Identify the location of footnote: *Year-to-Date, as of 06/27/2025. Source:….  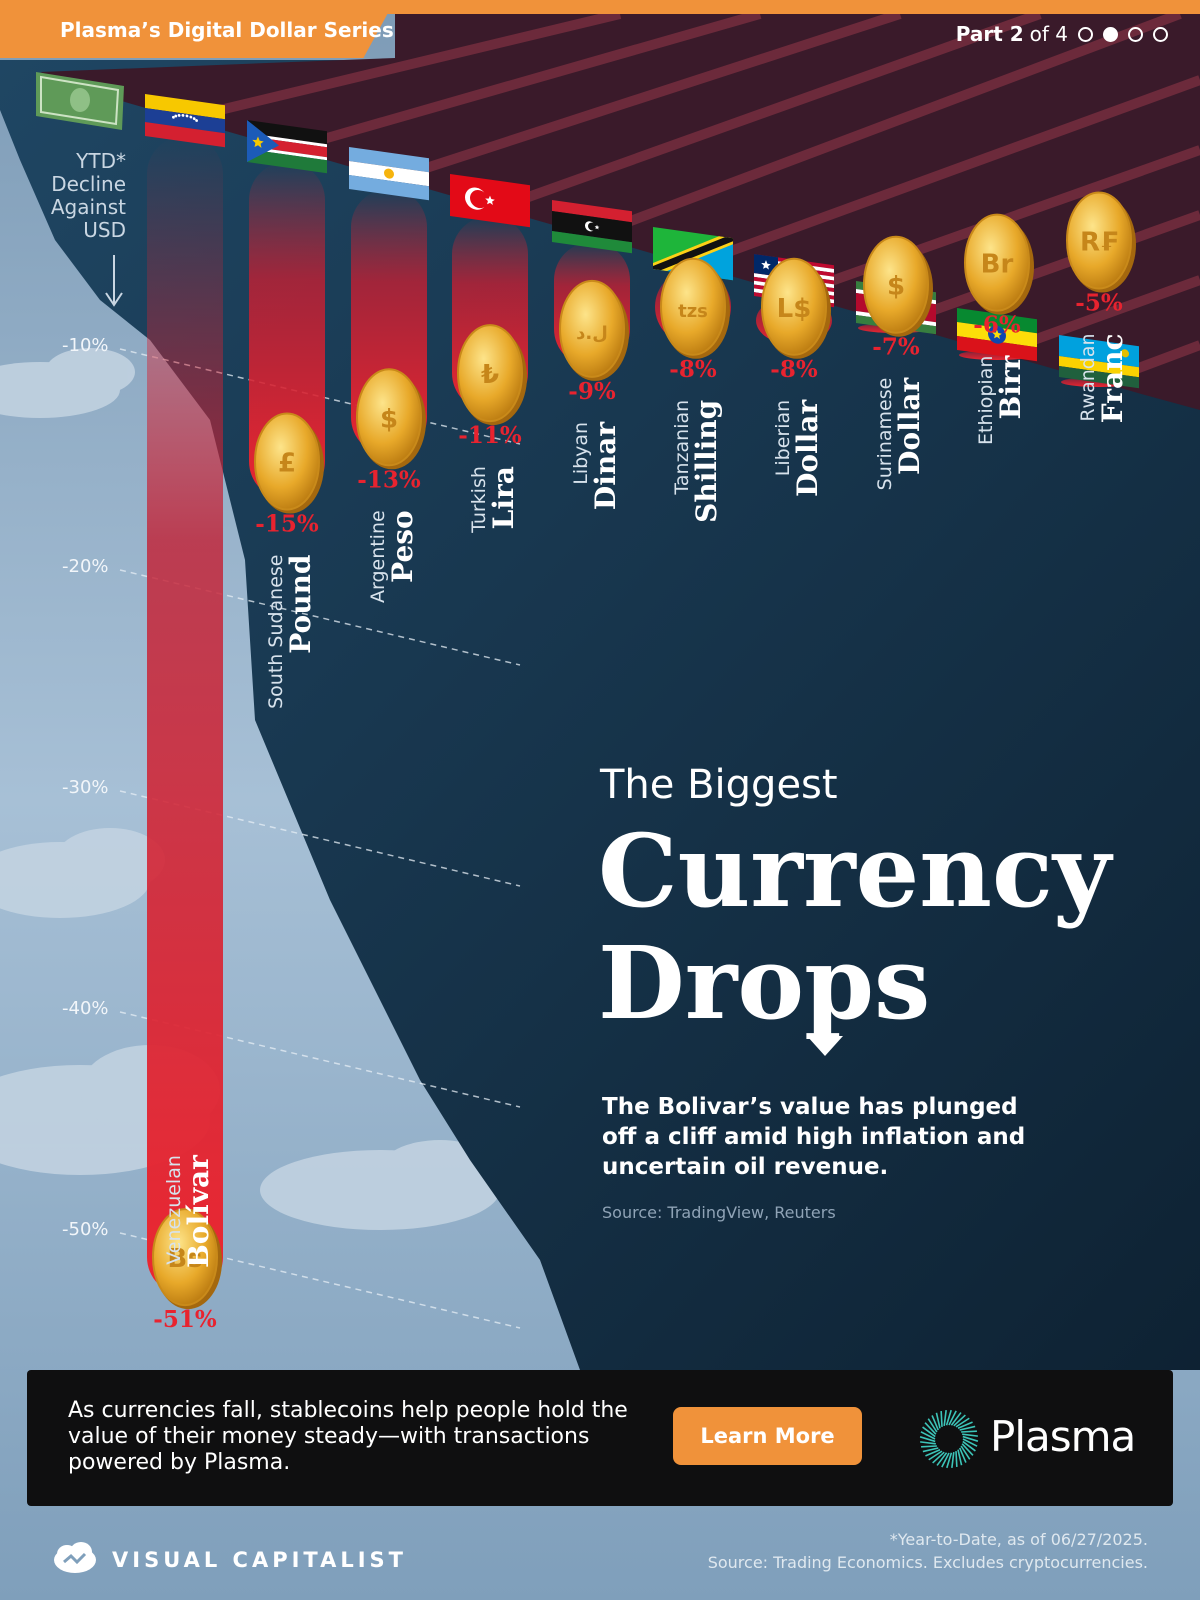
(928, 1551).